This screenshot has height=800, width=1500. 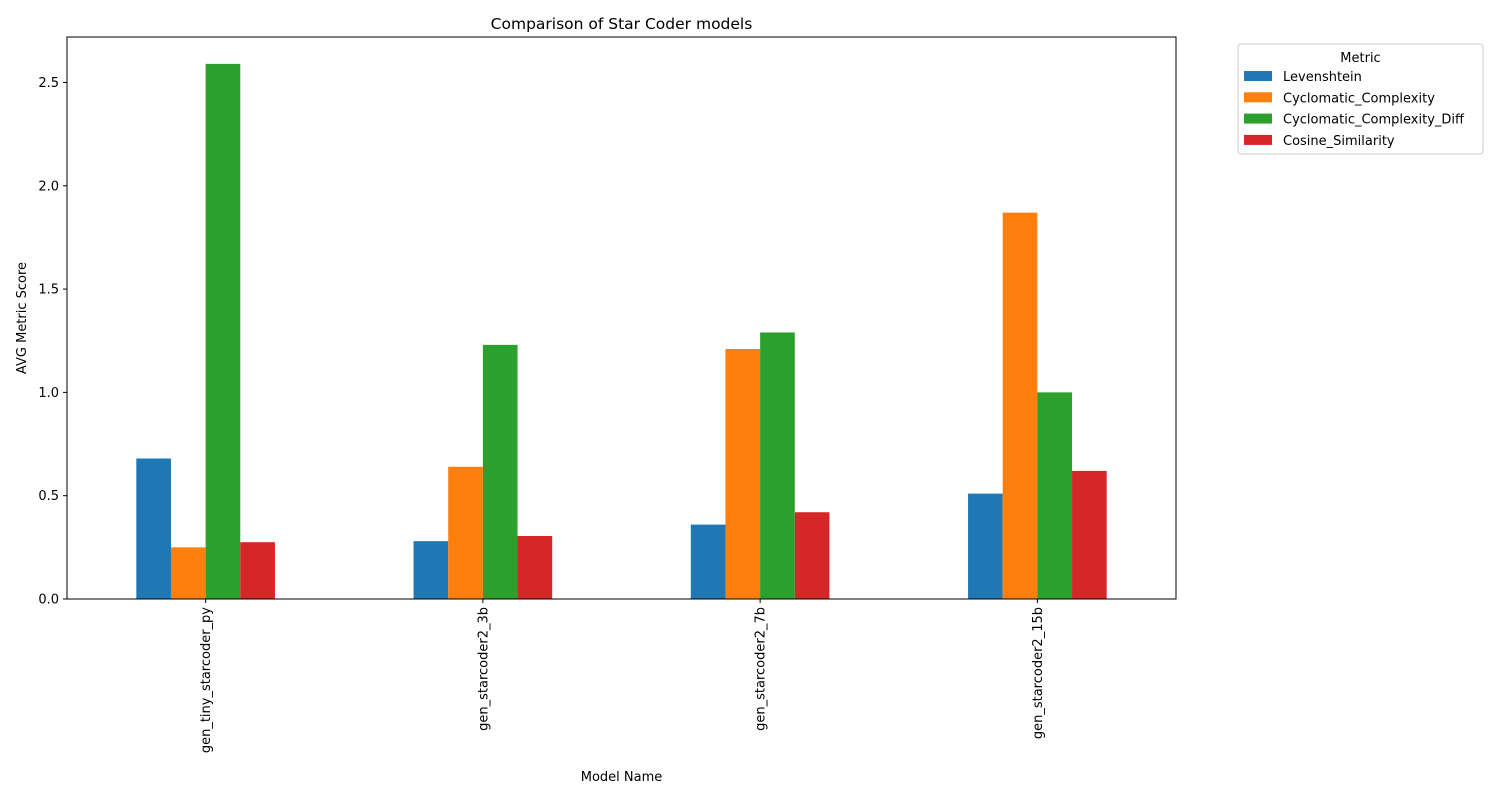 I want to click on legend-label-cyclomatic_complexity: Cyclomatic_Complexity, so click(x=1359, y=98).